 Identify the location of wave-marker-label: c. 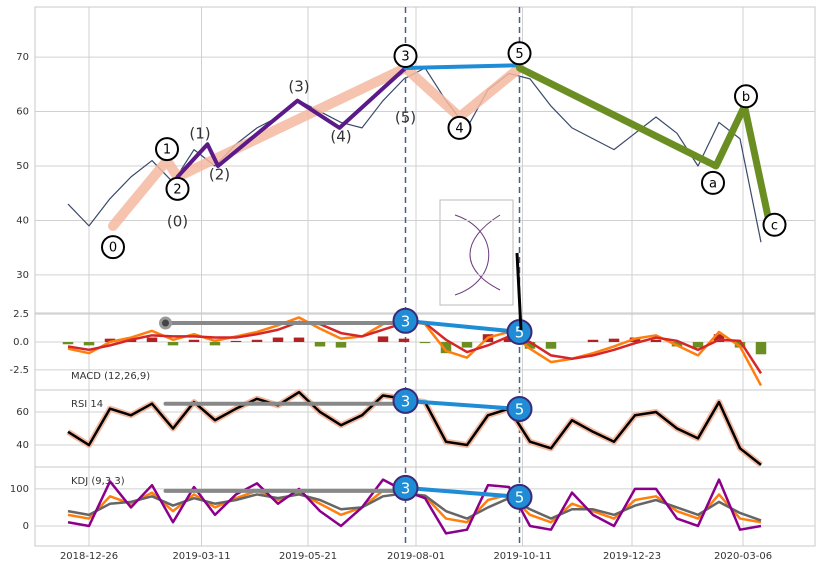
(774, 225).